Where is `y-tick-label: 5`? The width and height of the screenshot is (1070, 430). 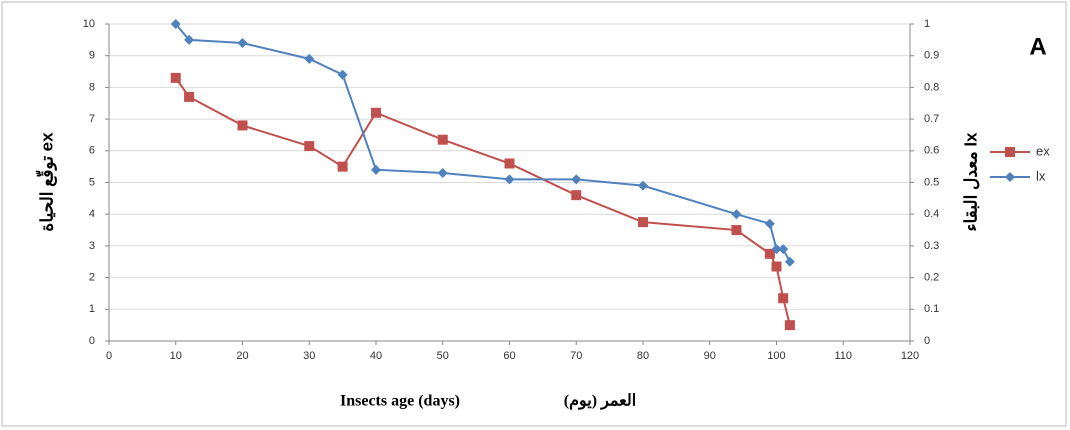
y-tick-label: 5 is located at coordinates (92, 182).